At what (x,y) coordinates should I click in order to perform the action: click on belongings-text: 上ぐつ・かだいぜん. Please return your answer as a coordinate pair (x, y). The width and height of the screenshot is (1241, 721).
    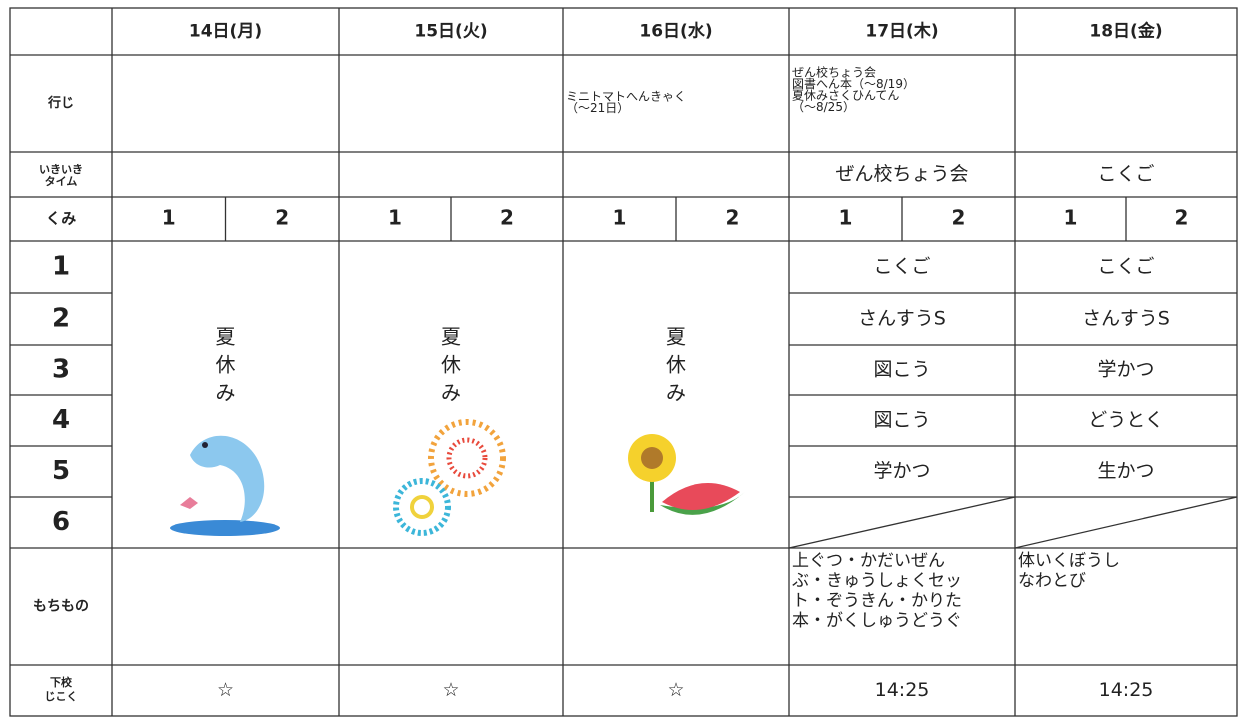
    Looking at the image, I should click on (868, 561).